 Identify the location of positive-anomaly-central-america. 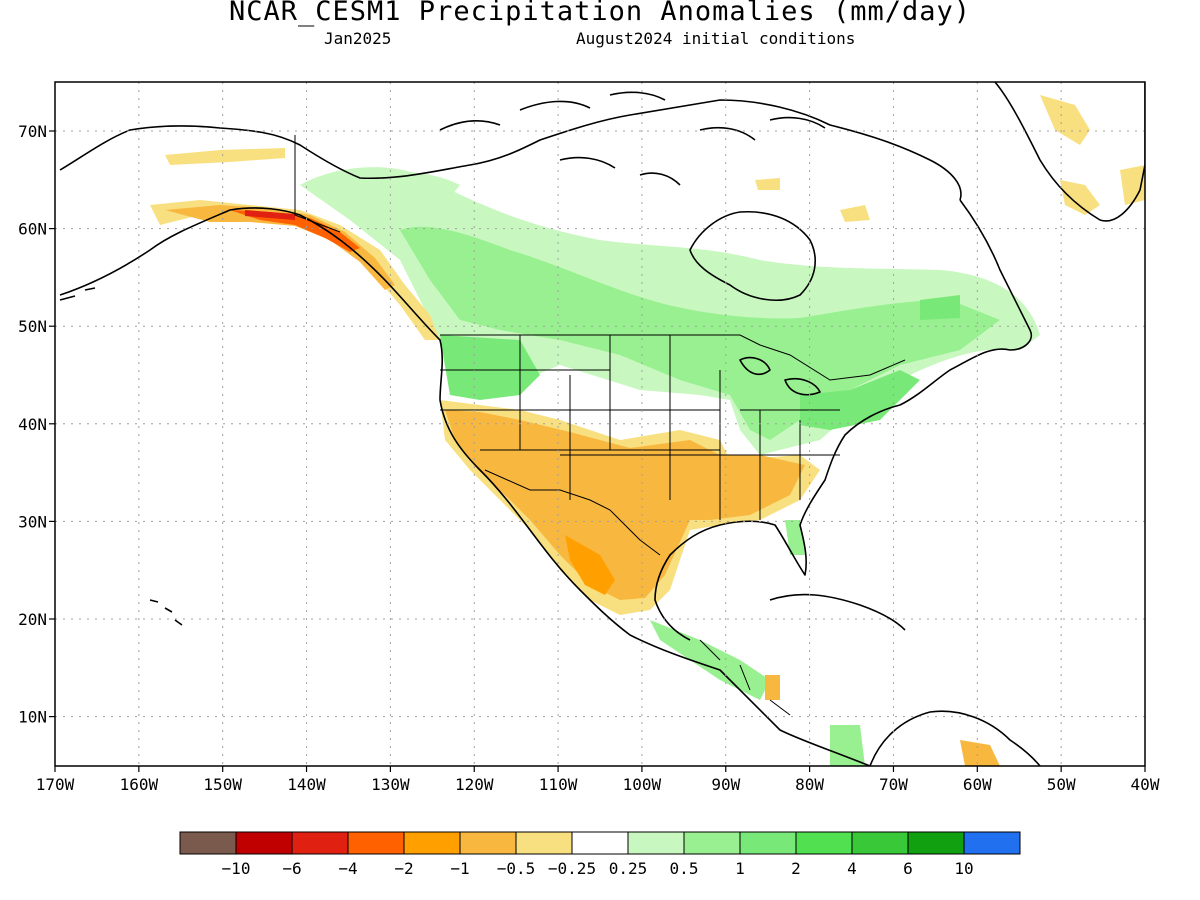
(710, 660).